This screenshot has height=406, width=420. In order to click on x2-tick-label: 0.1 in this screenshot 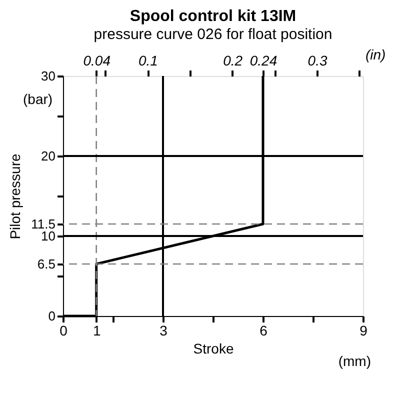, I will do `click(148, 60)`.